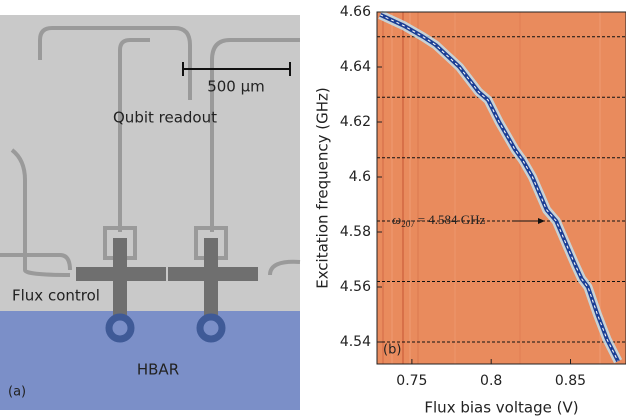 This screenshot has width=626, height=418. Describe the element at coordinates (360, 177) in the screenshot. I see `y-tick-label: 4.6` at that location.